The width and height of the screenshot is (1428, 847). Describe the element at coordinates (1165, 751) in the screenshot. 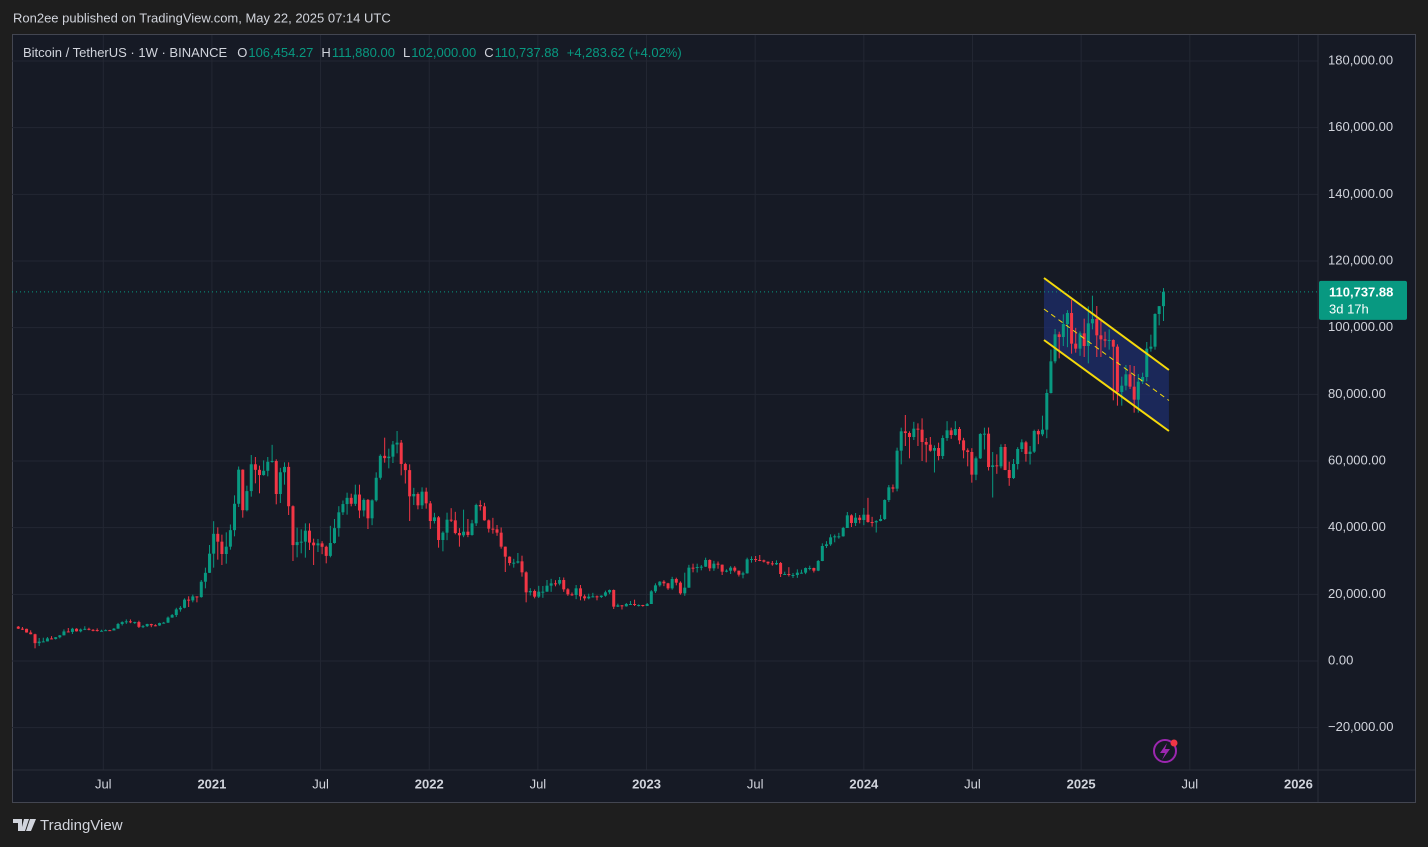

I see `alert-icon` at that location.